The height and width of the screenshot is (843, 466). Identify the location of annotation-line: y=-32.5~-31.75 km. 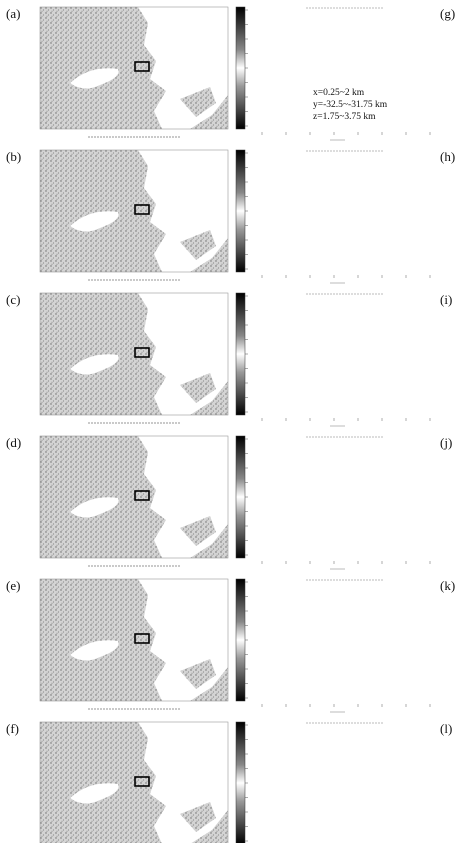
(350, 105).